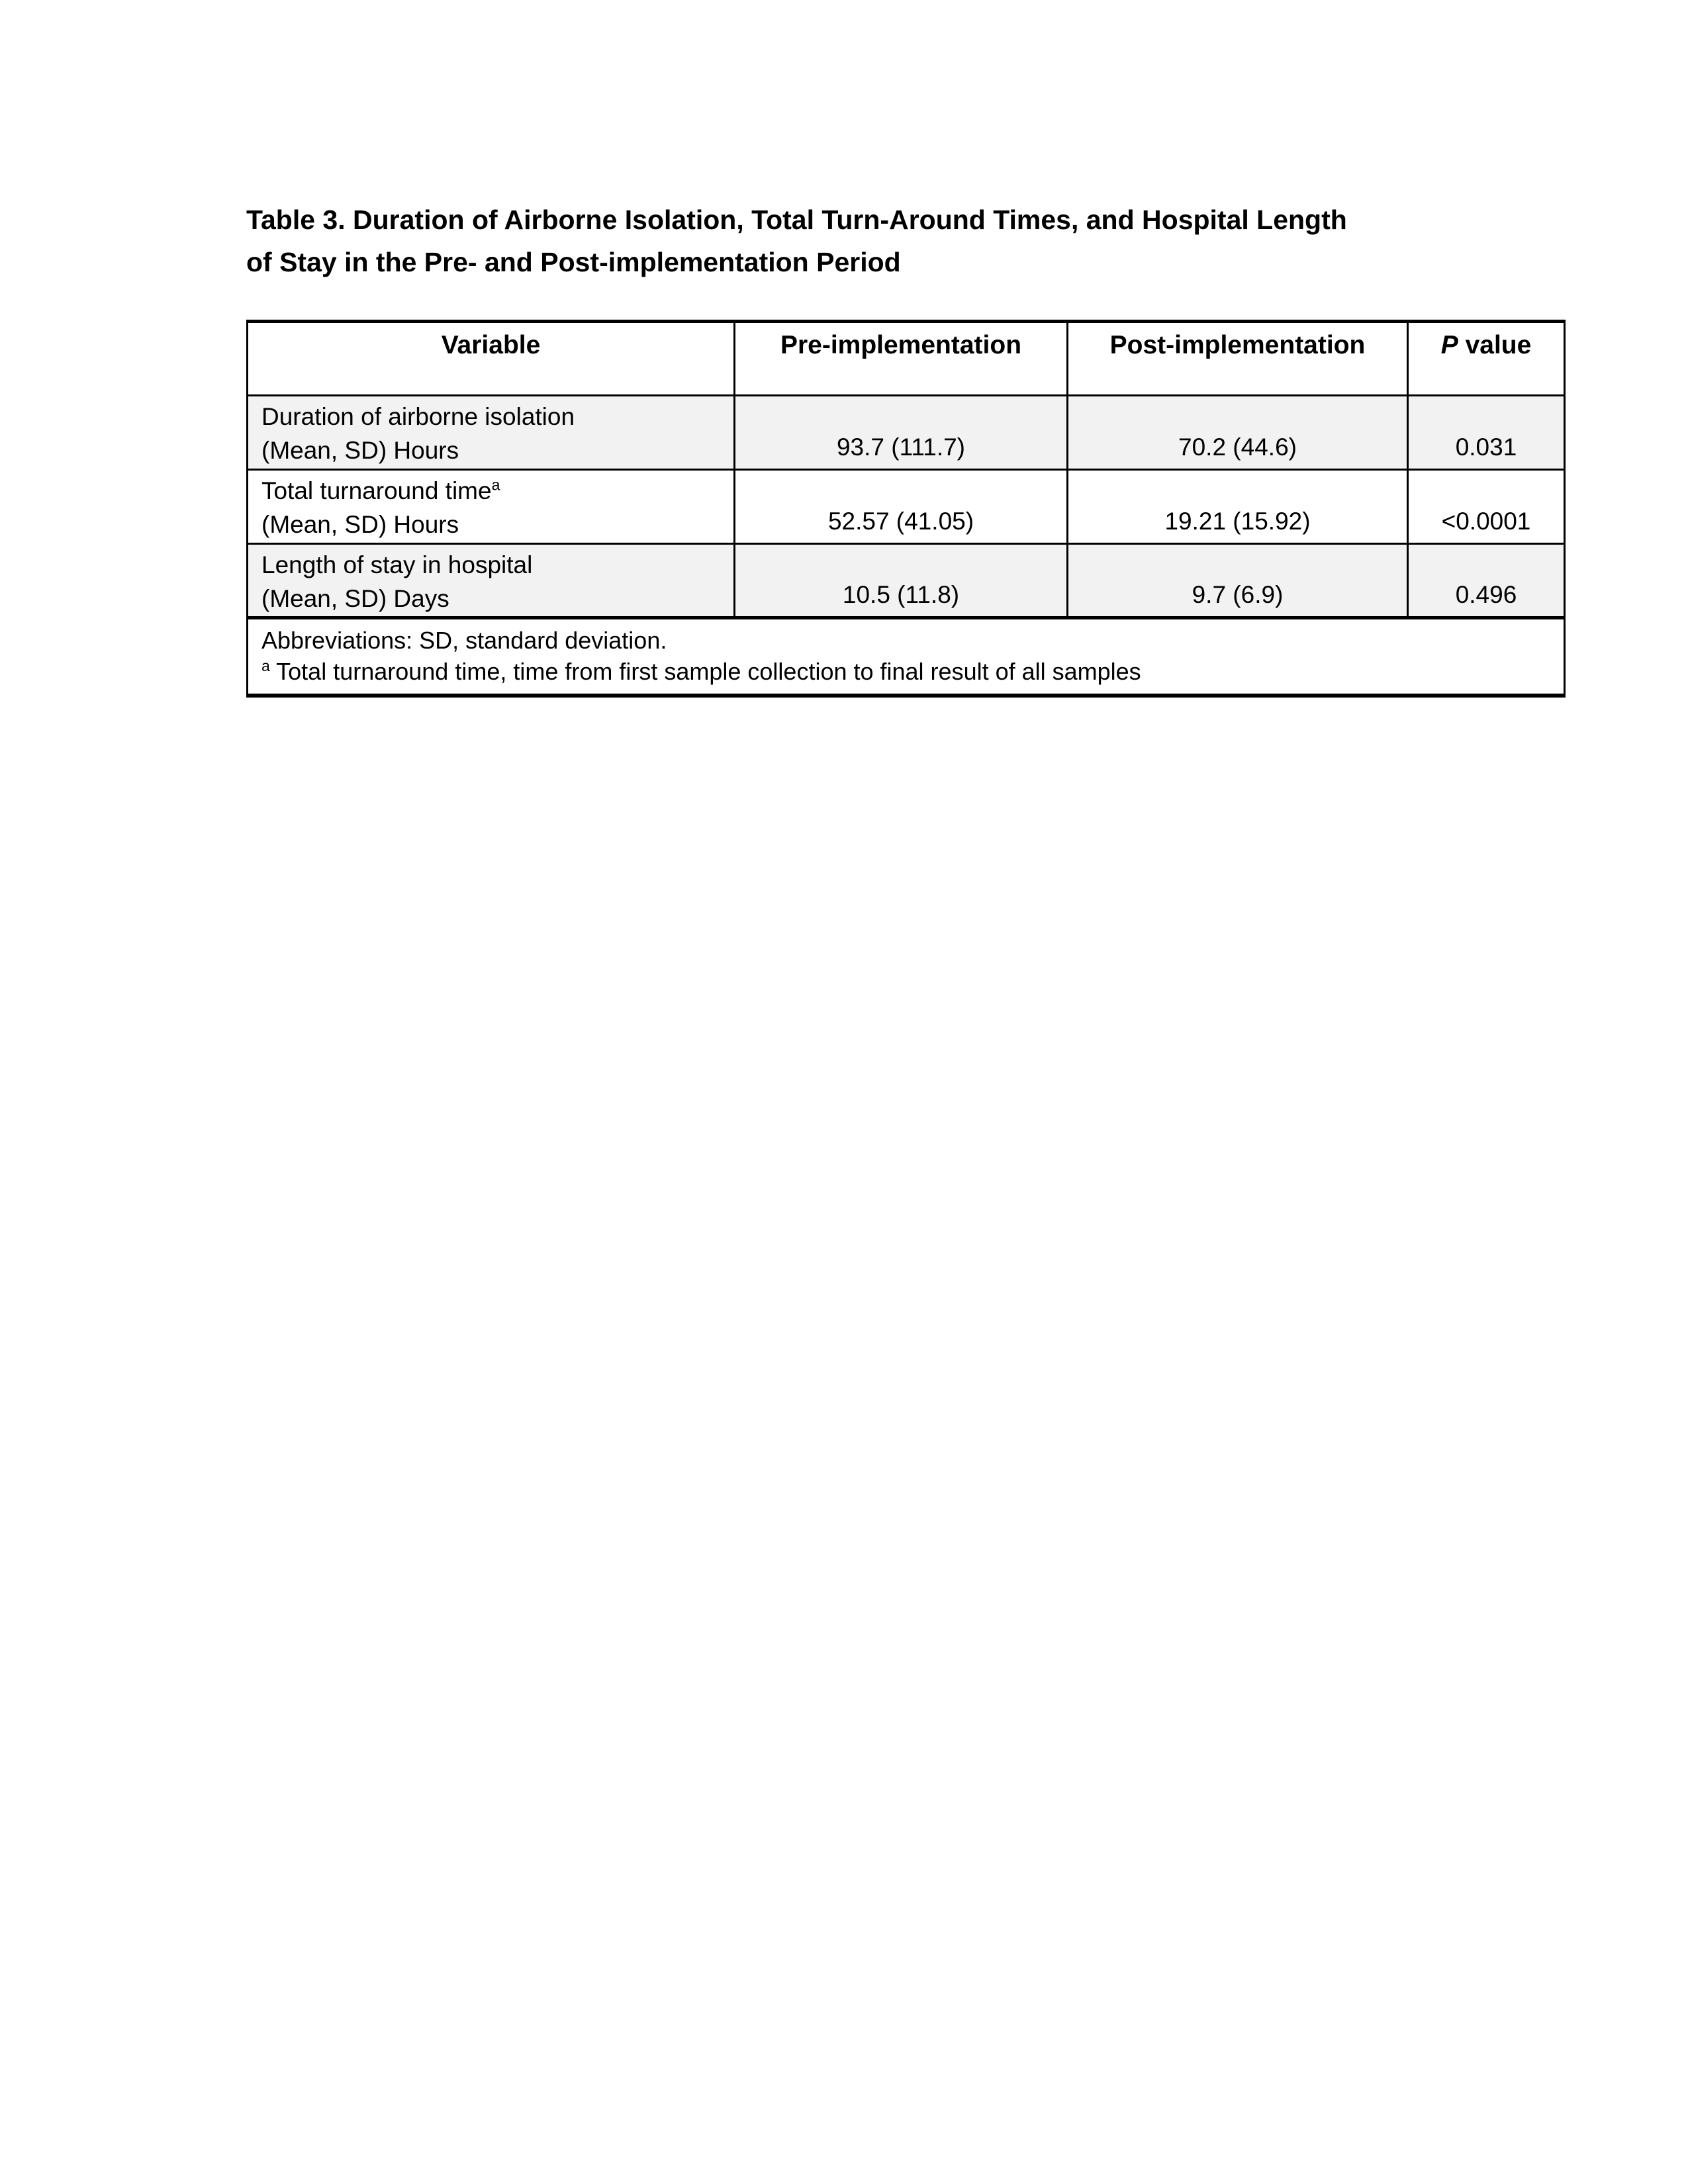 The width and height of the screenshot is (1688, 2184). Describe the element at coordinates (900, 581) in the screenshot. I see `pre-implementation-value: 10.5 (11.8)` at that location.